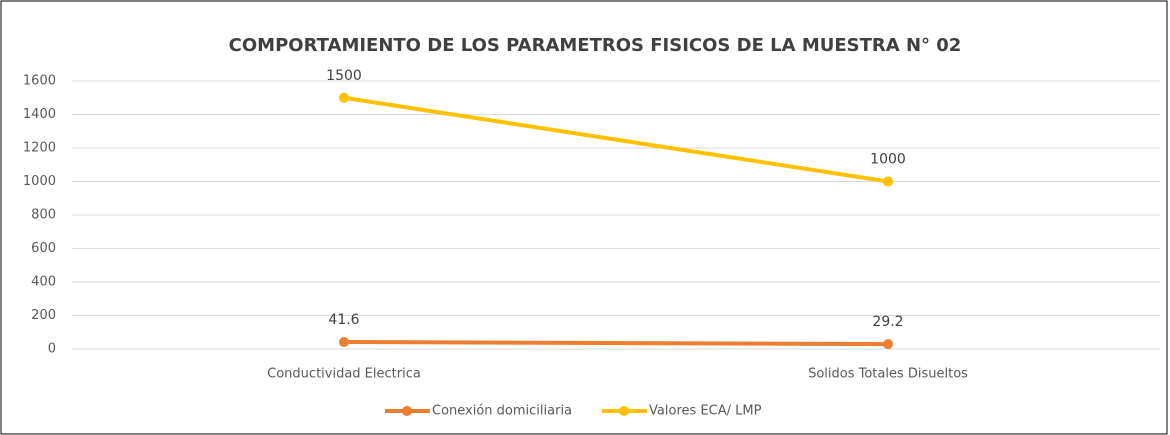  I want to click on x-tick-label: Solidos Totales Disueltos, so click(888, 374).